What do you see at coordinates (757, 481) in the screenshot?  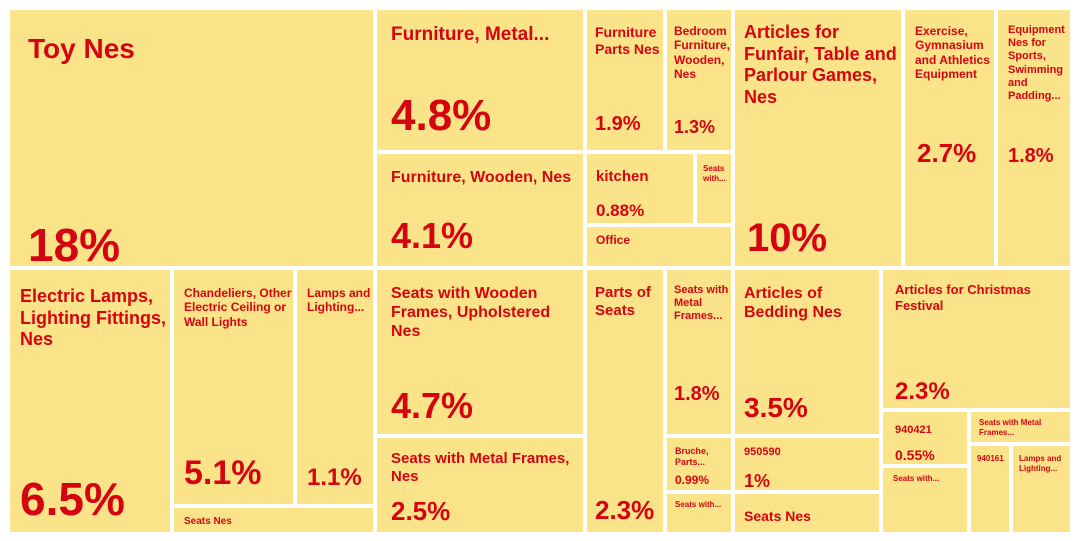 I see `tile-value: 1%` at bounding box center [757, 481].